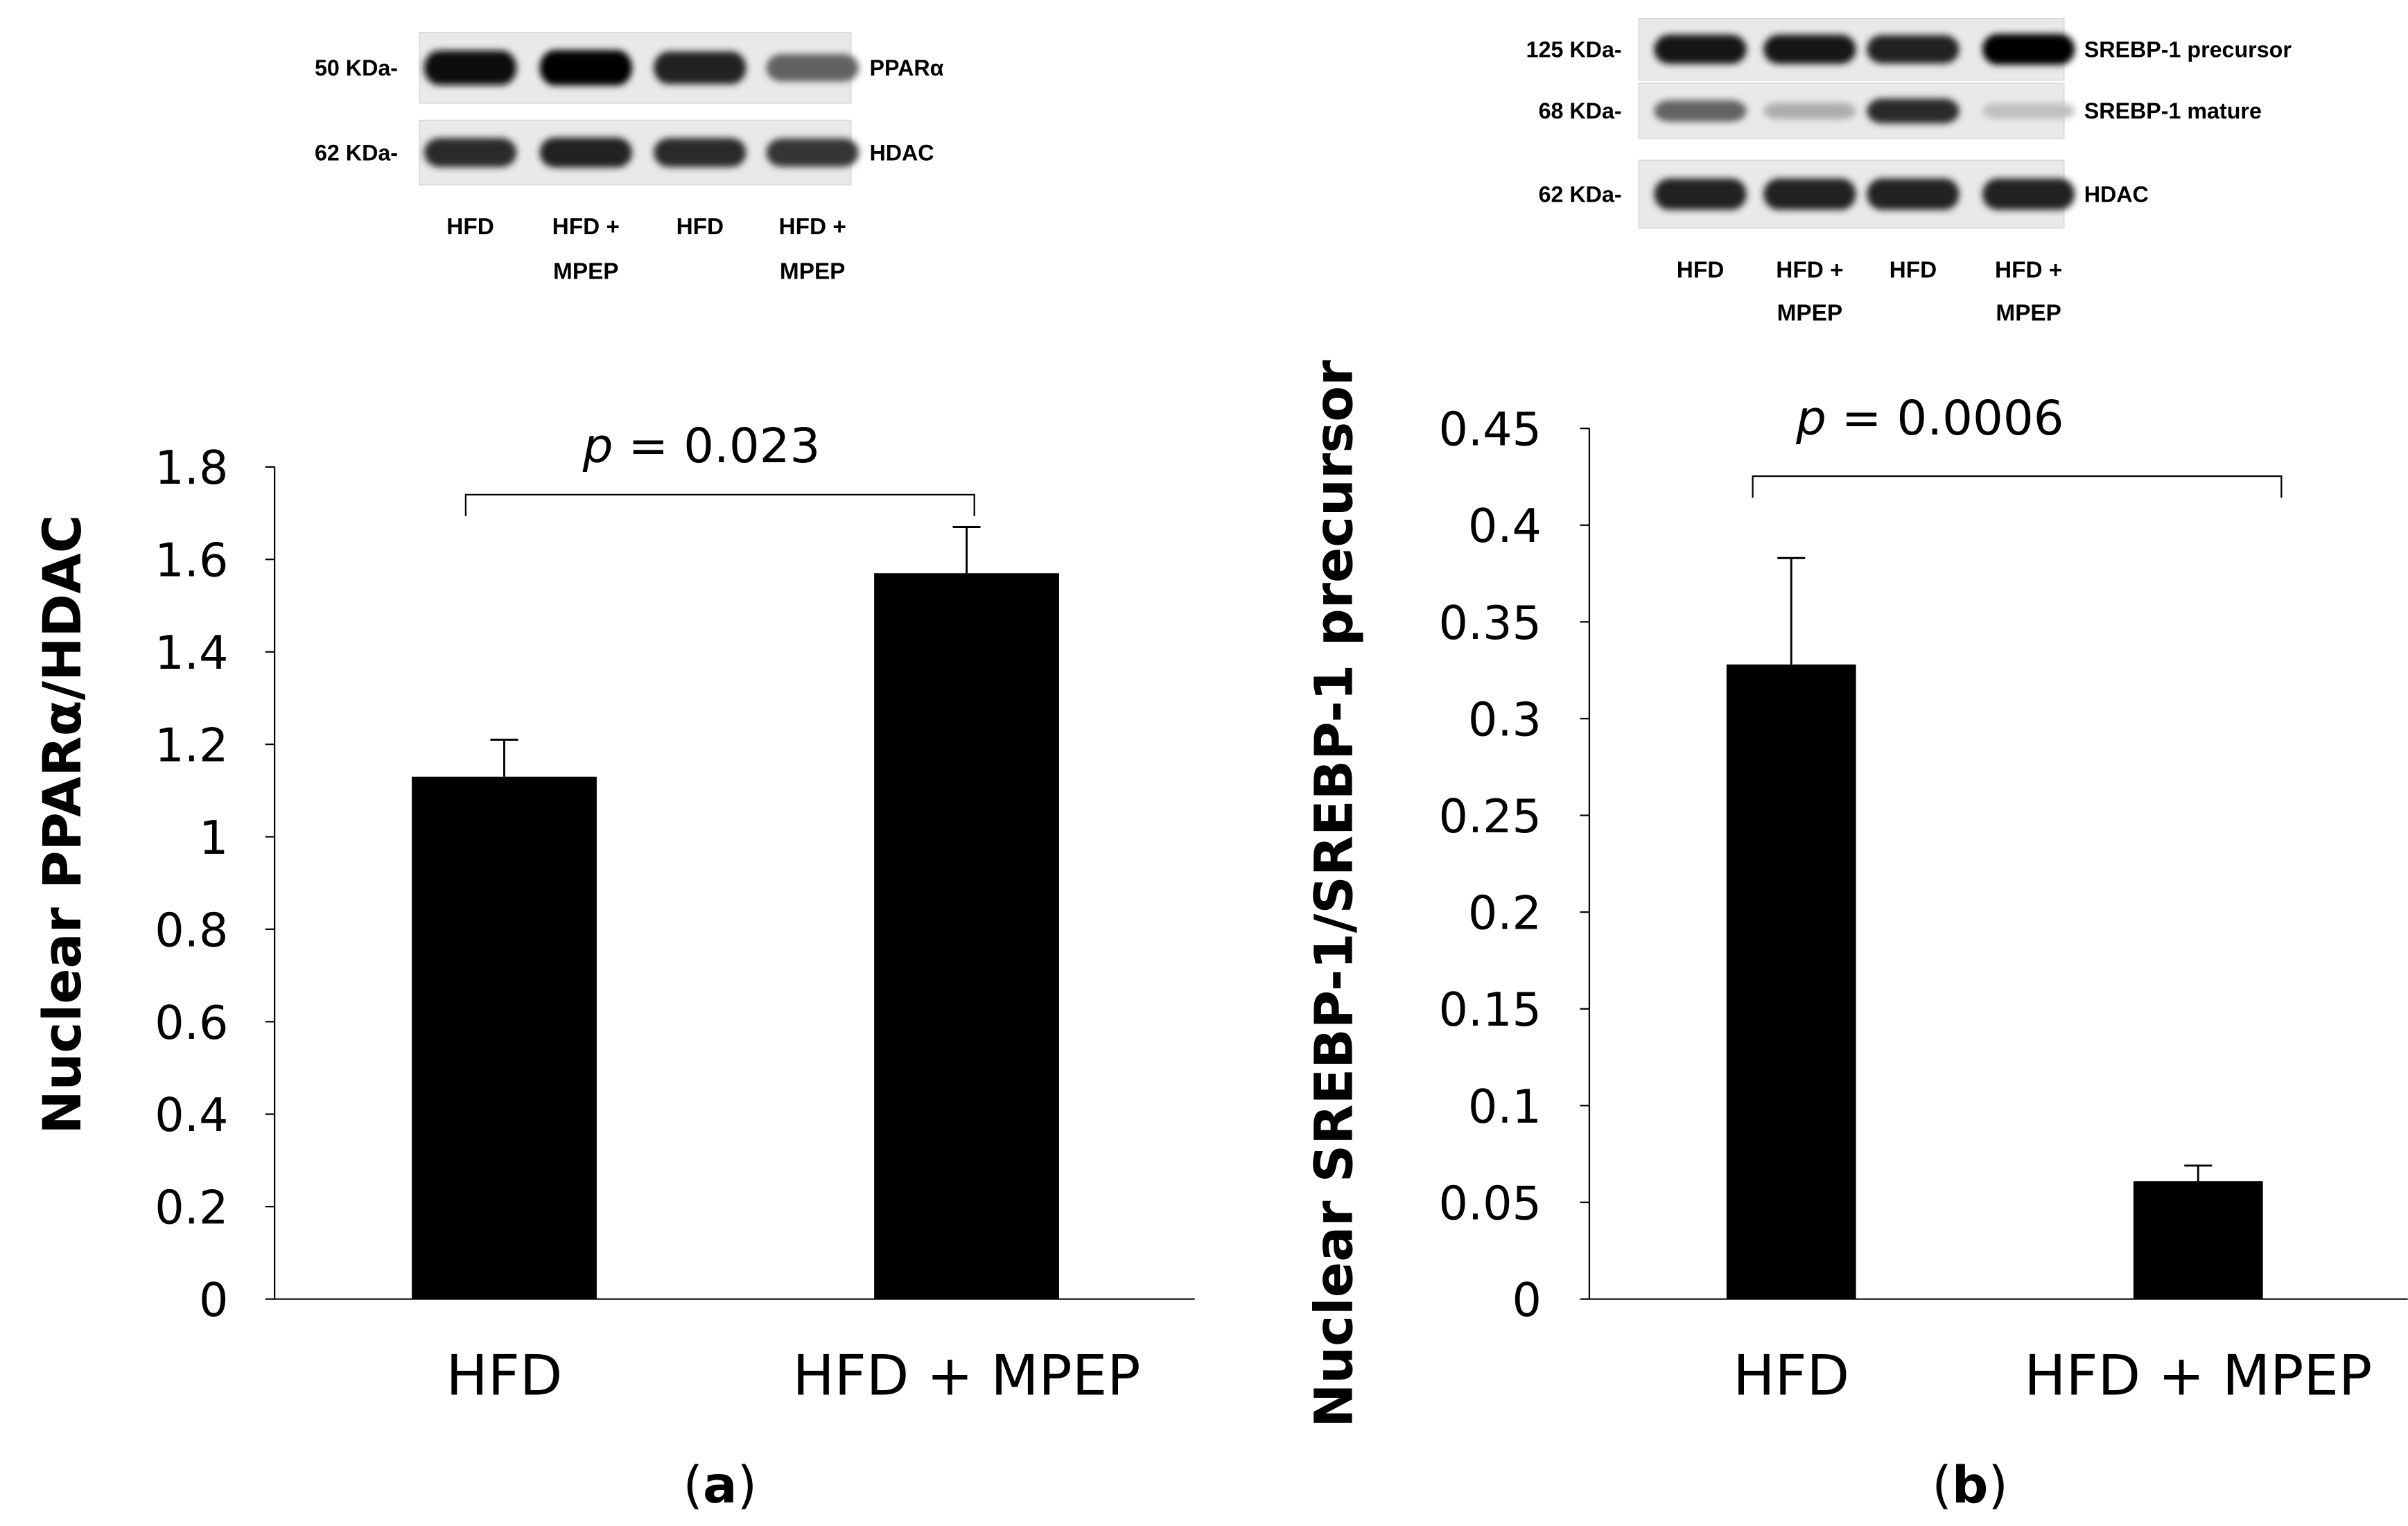 This screenshot has height=1526, width=2408. Describe the element at coordinates (1574, 49) in the screenshot. I see `blot-size-label: 125 KDa-` at that location.